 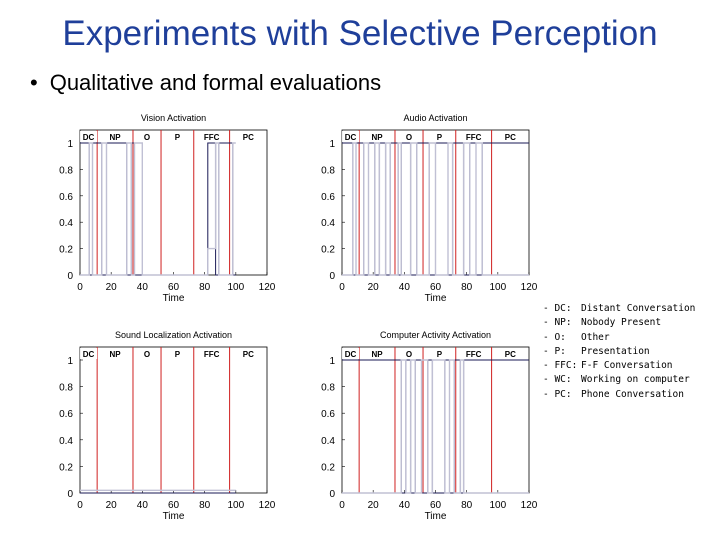 I want to click on legend-row: - O: Other, so click(x=619, y=338).